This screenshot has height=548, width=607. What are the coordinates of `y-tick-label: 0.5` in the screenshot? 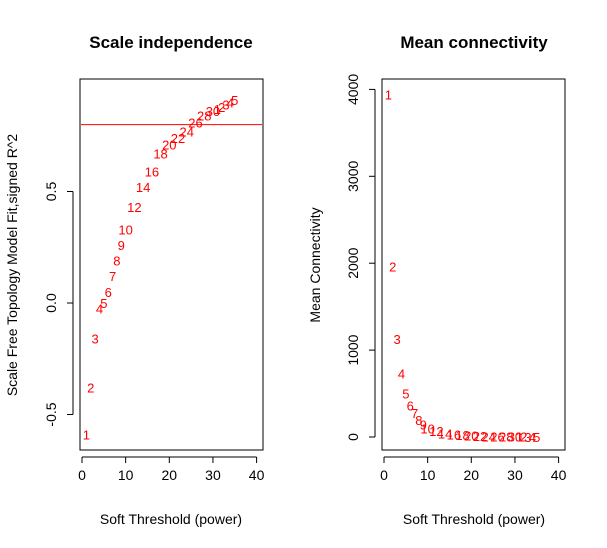 It's located at (51, 192).